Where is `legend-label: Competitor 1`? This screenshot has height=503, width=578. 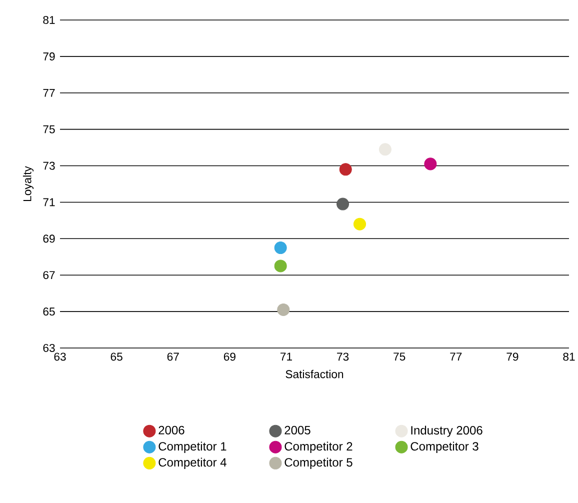
legend-label: Competitor 1 is located at coordinates (192, 447).